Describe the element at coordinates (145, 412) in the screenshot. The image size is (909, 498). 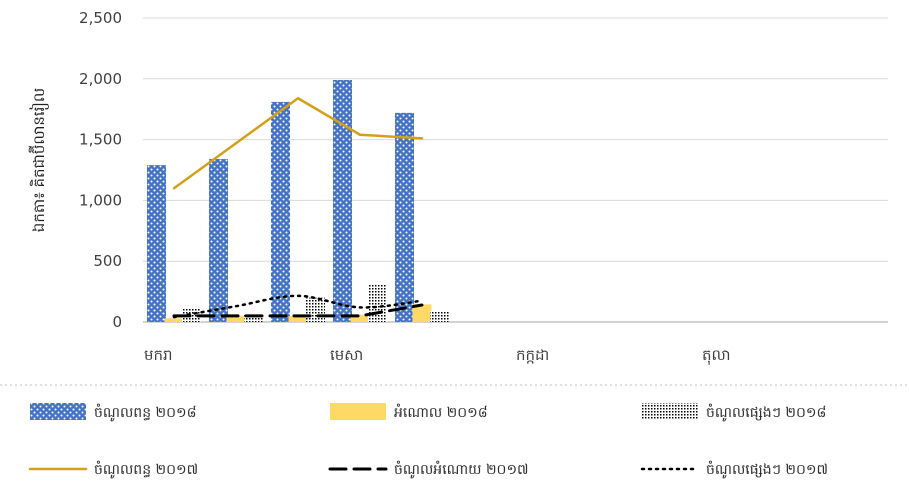
I see `legend-label: ចំណូលពន្ធ ២០១៨` at that location.